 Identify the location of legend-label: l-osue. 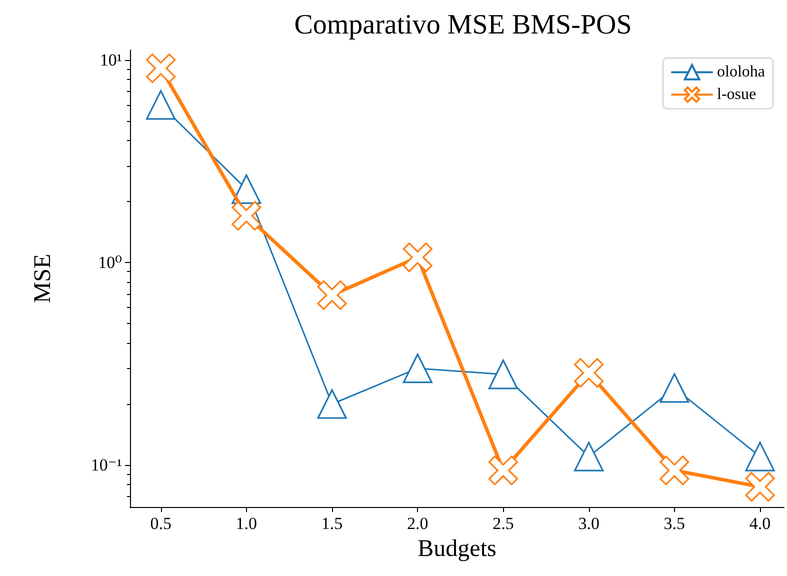
(736, 95).